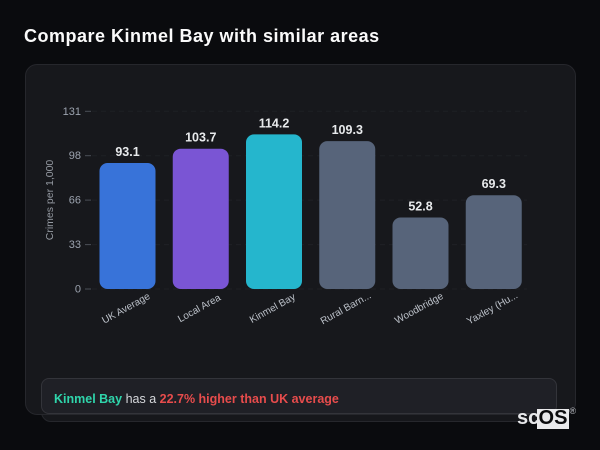 The image size is (600, 450). I want to click on svg-text: 103.7, so click(200, 138).